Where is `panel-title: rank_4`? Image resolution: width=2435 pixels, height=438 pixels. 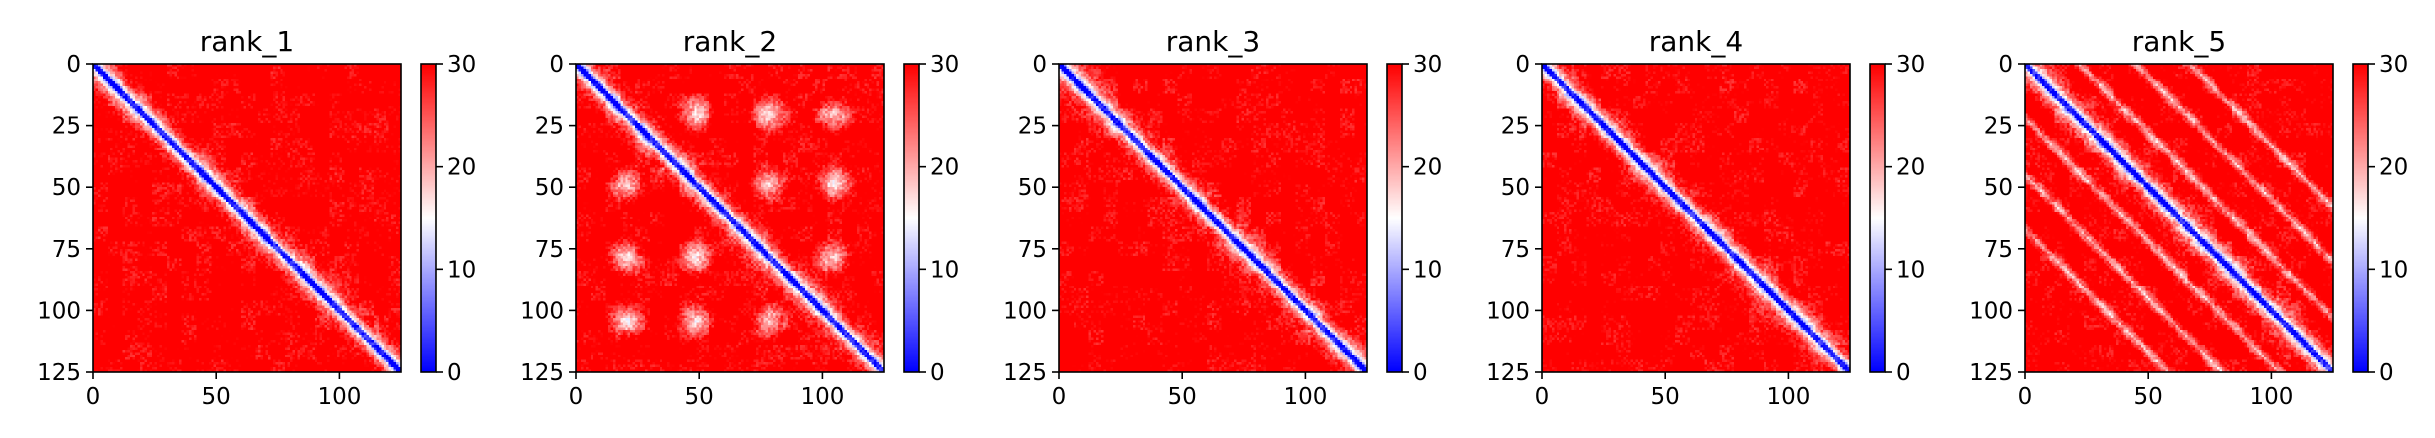
panel-title: rank_4 is located at coordinates (1696, 41).